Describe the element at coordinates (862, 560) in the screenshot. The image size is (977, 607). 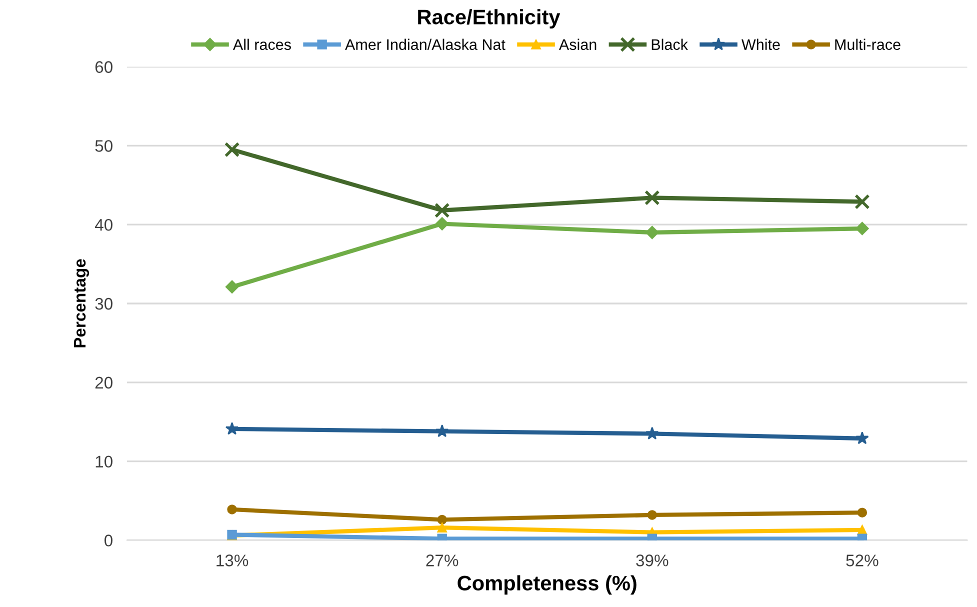
I see `x-tick-label: 52%` at that location.